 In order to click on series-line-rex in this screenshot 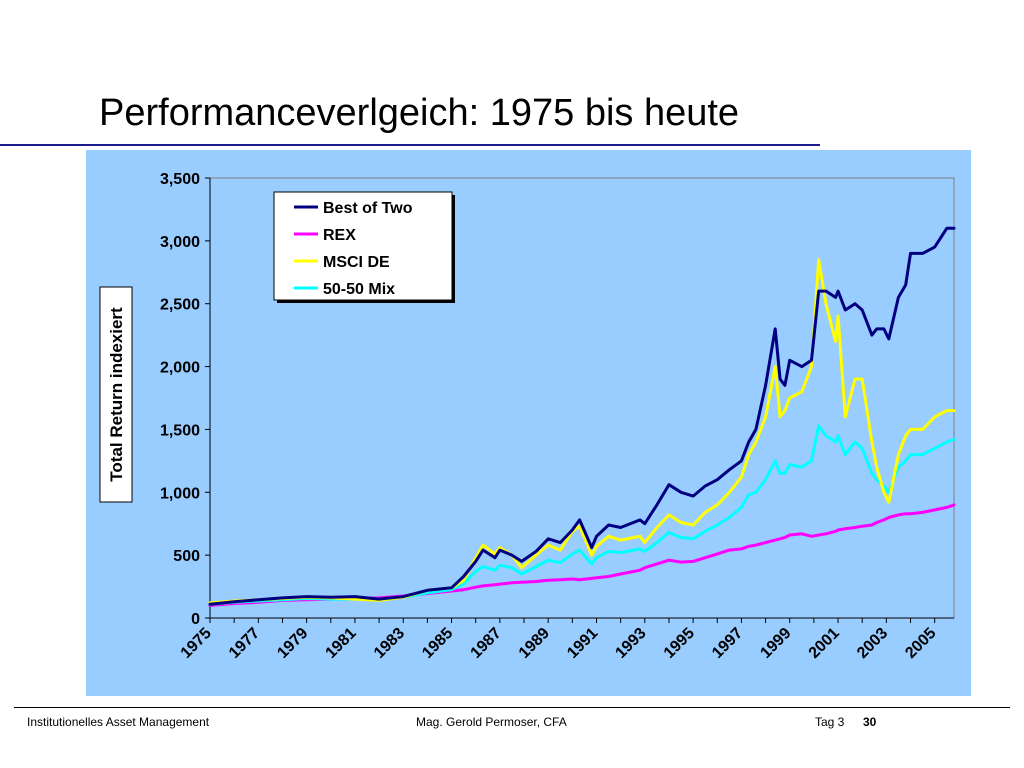, I will do `click(582, 555)`.